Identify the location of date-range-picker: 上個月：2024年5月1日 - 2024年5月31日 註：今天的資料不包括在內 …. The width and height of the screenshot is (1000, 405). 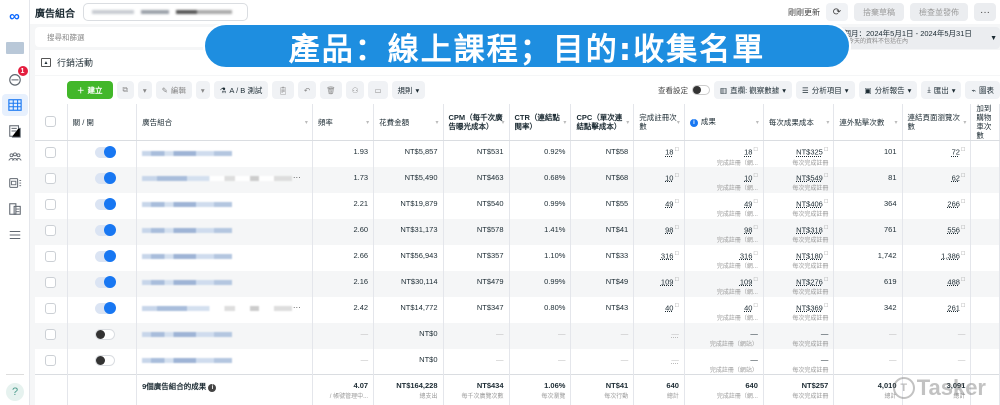
(916, 38).